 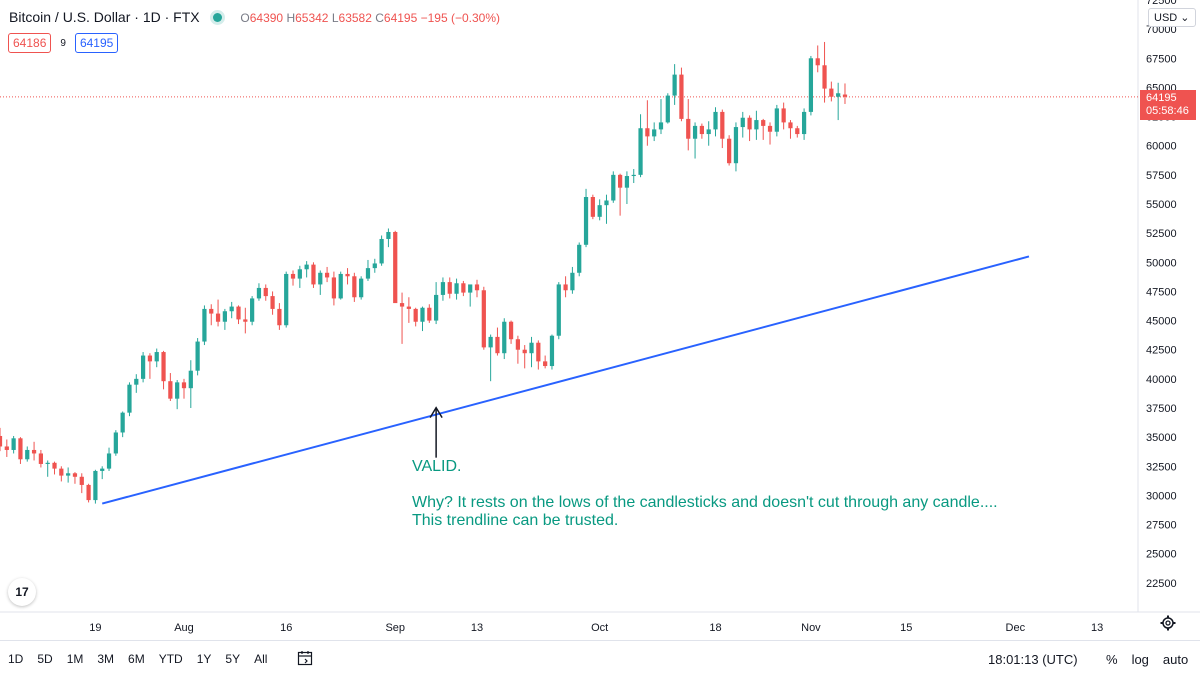 I want to click on spread-value: 9, so click(x=63, y=43).